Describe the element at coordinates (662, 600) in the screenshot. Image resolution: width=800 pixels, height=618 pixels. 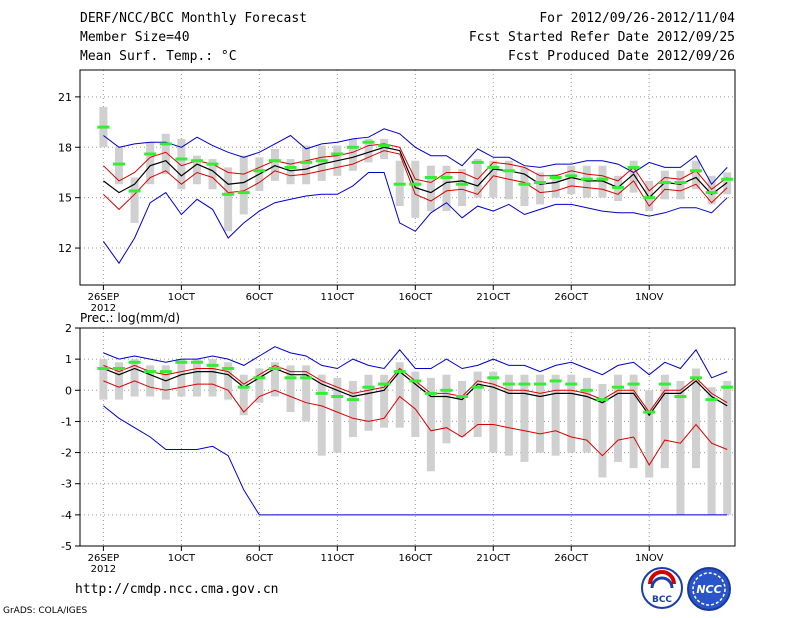
I see `bcc-logo-text: BCC` at that location.